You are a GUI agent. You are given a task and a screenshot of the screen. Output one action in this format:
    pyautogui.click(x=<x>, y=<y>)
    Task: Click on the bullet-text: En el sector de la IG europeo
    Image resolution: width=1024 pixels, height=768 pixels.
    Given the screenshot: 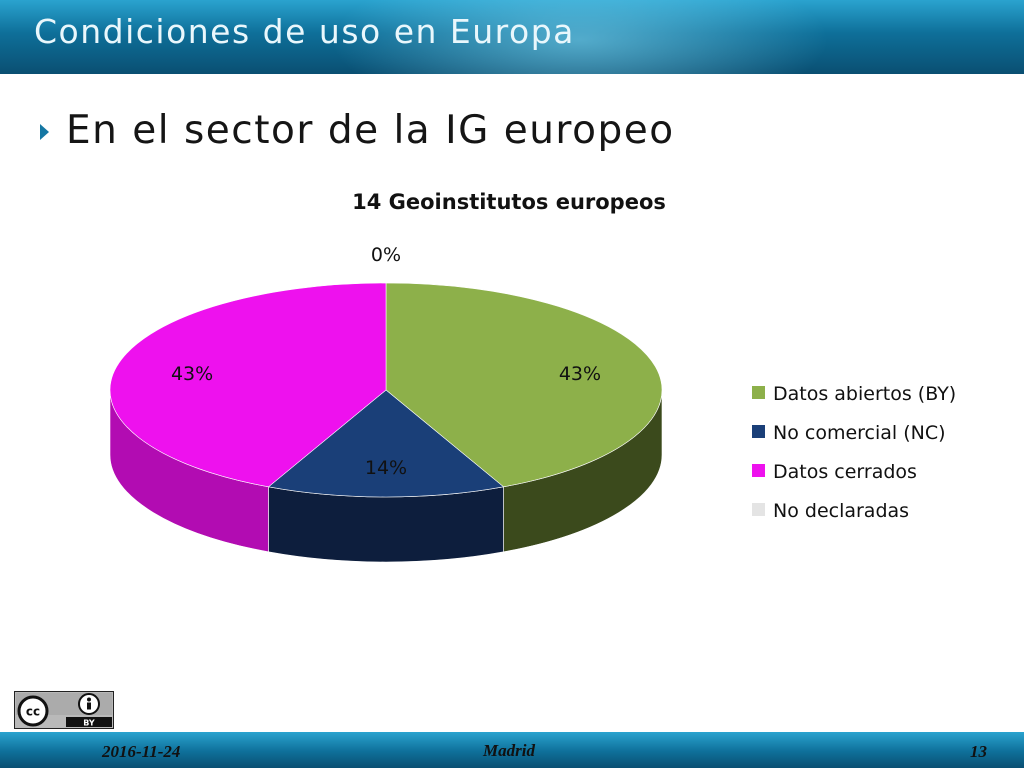 What is the action you would take?
    pyautogui.click(x=370, y=130)
    